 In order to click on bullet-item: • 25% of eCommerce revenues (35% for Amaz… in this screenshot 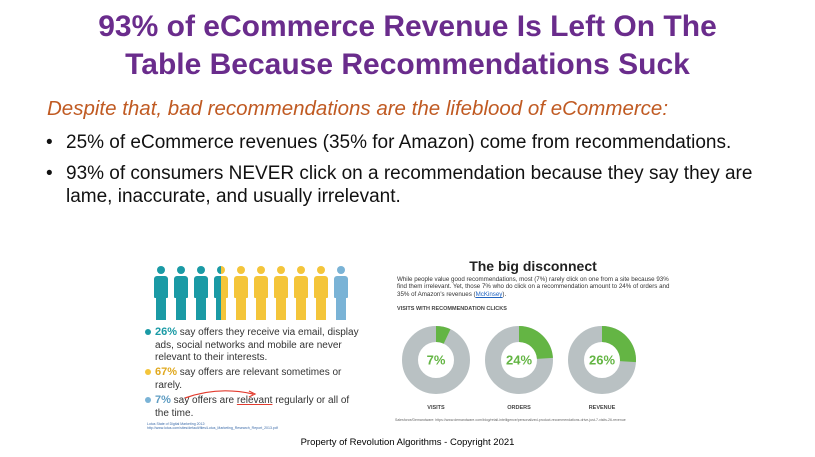, I will do `click(414, 142)`.